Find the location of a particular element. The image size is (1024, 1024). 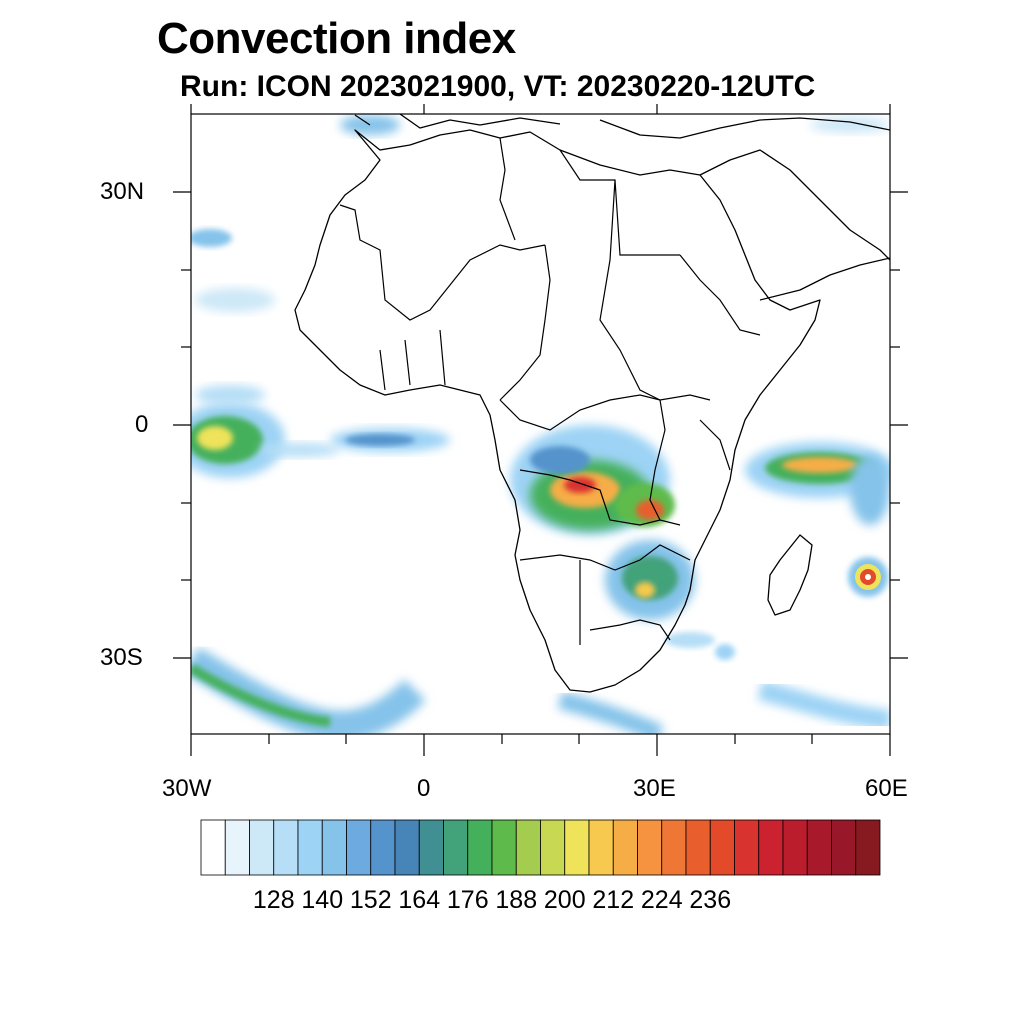

lat-label-30n: 30N is located at coordinates (122, 191).